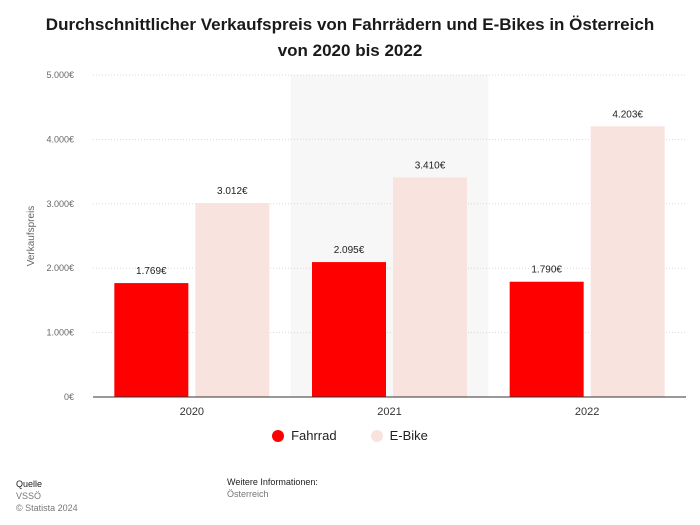 Image resolution: width=700 pixels, height=525 pixels. What do you see at coordinates (272, 482) in the screenshot?
I see `info-heading: Weitere Informationen:` at bounding box center [272, 482].